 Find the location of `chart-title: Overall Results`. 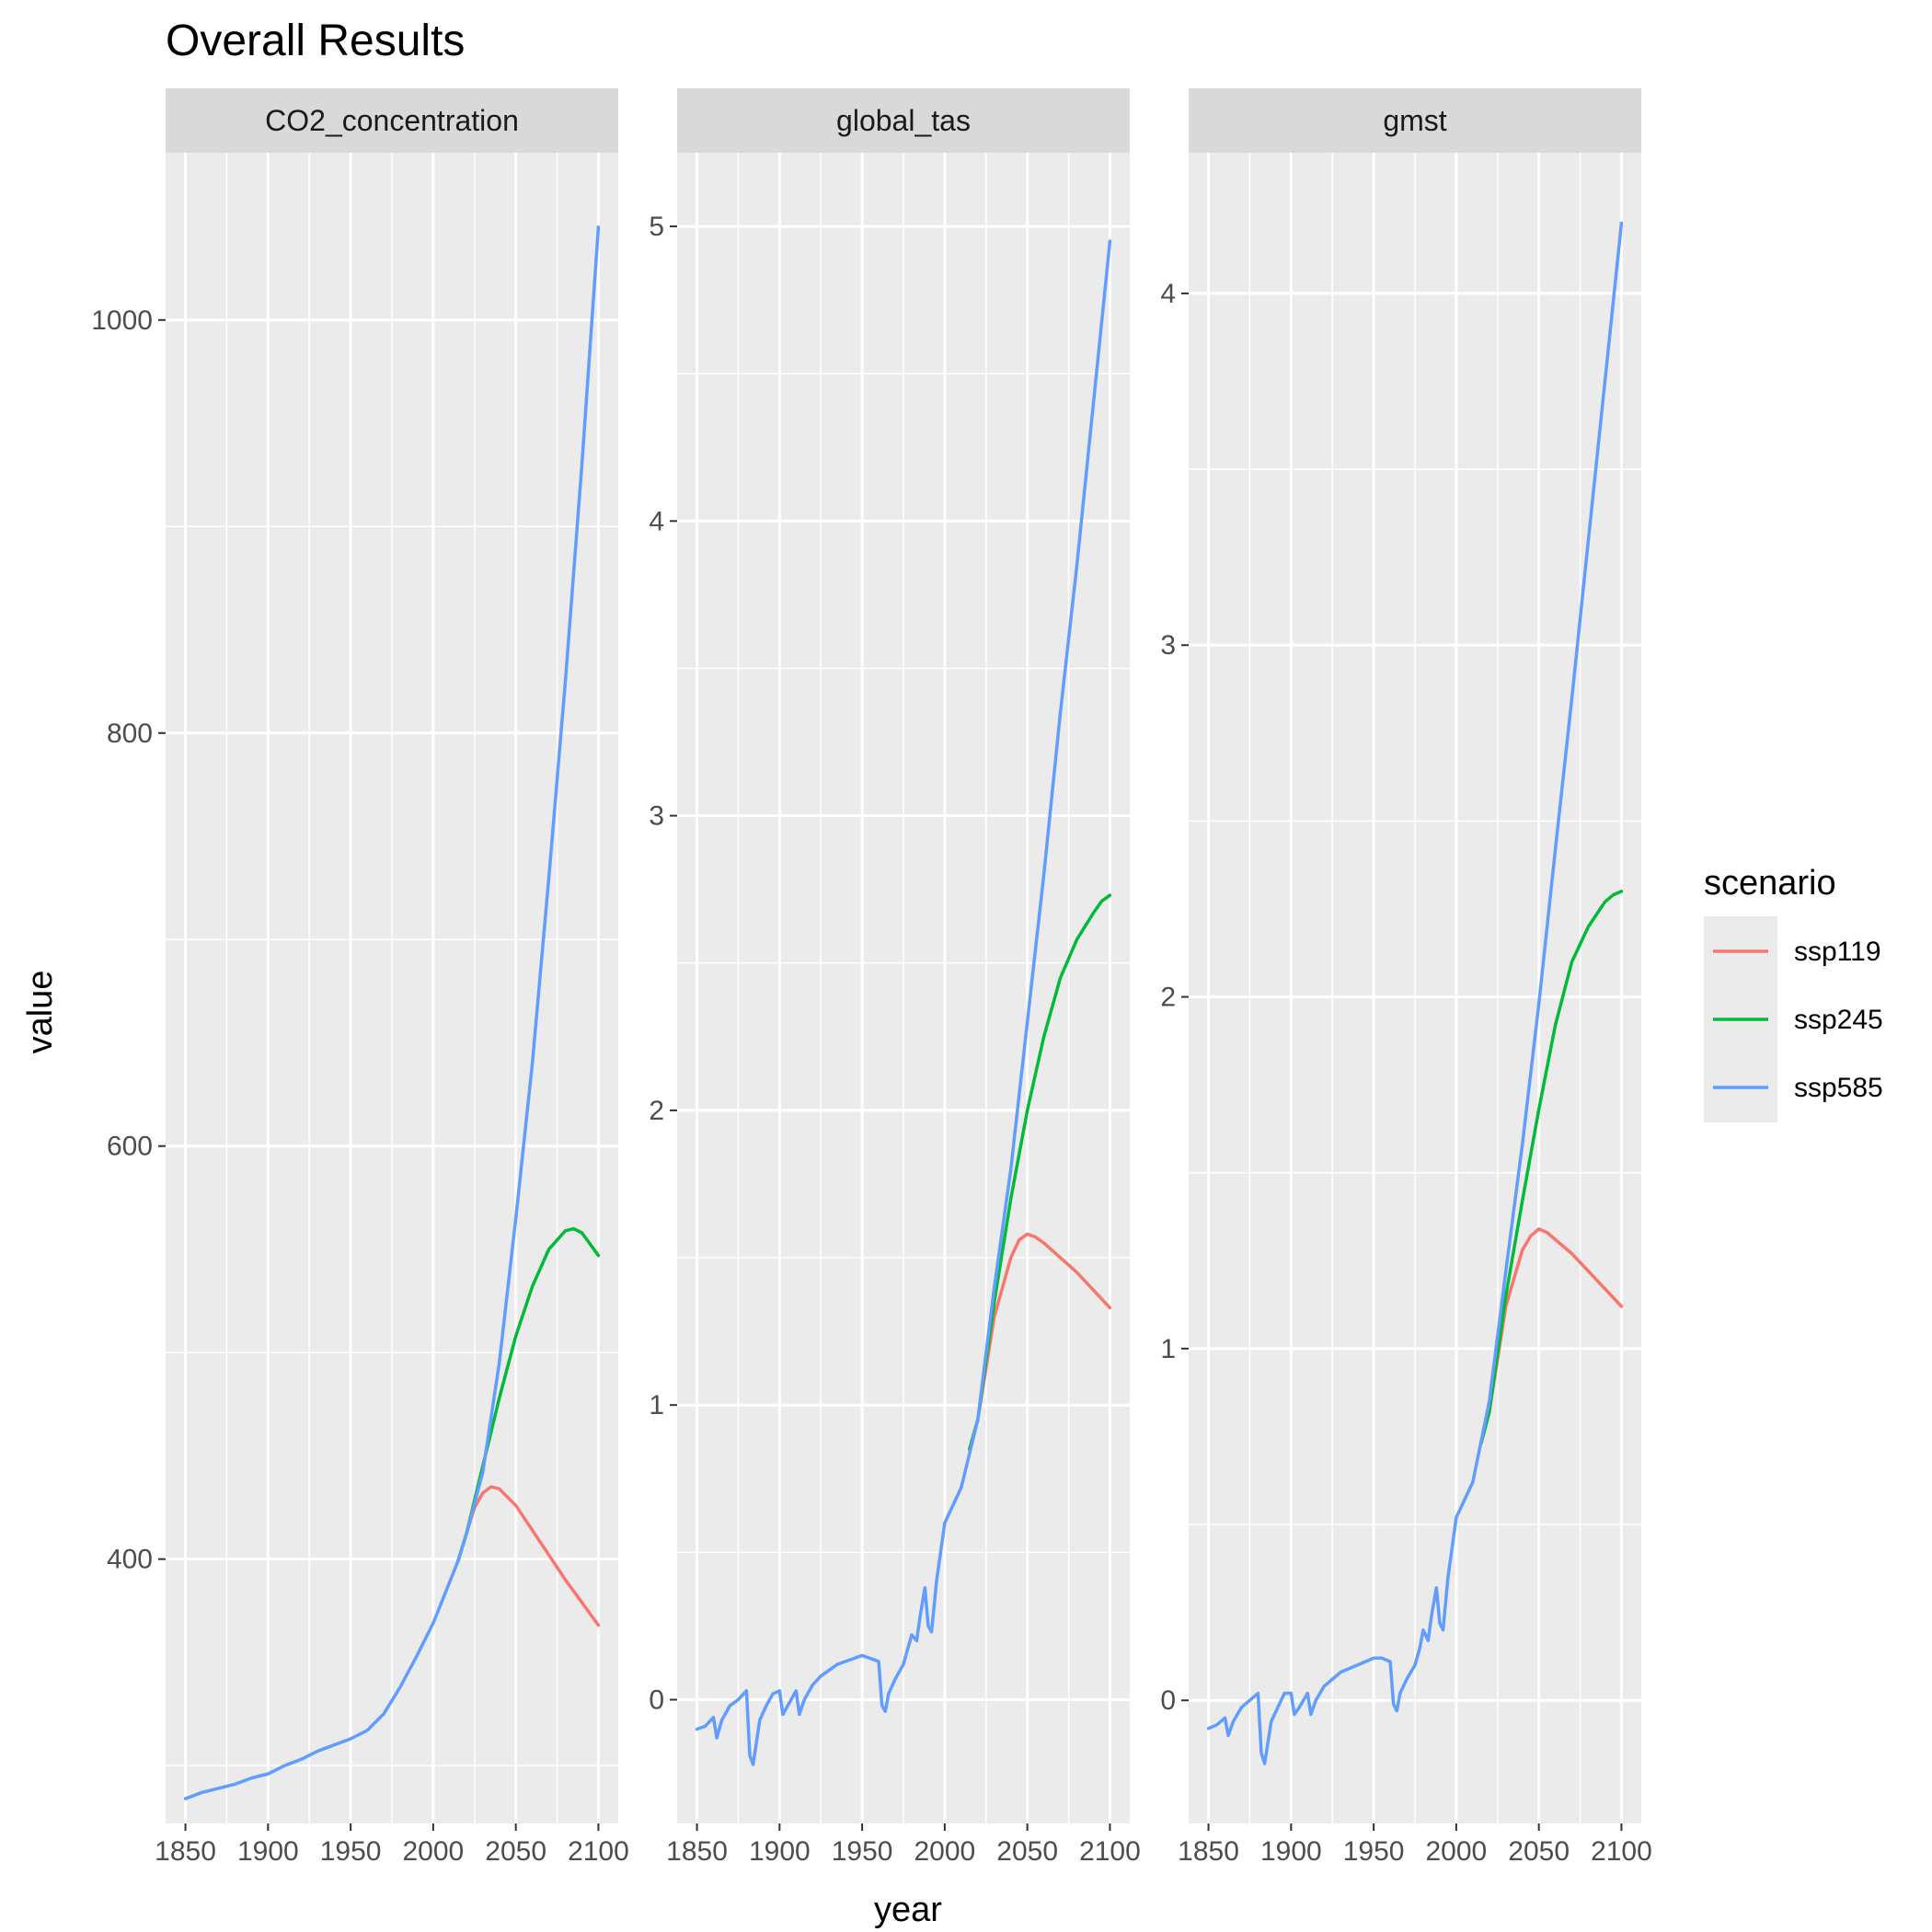

chart-title: Overall Results is located at coordinates (315, 41).